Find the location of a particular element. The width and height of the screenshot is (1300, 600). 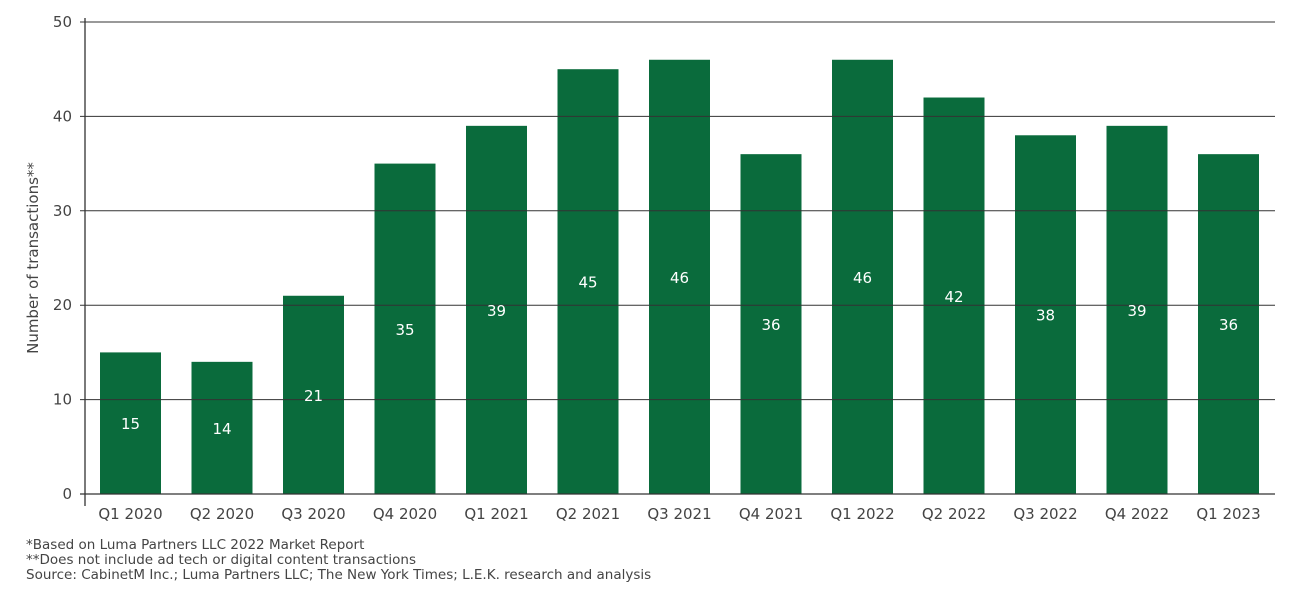

data-label: 45 is located at coordinates (587, 283).